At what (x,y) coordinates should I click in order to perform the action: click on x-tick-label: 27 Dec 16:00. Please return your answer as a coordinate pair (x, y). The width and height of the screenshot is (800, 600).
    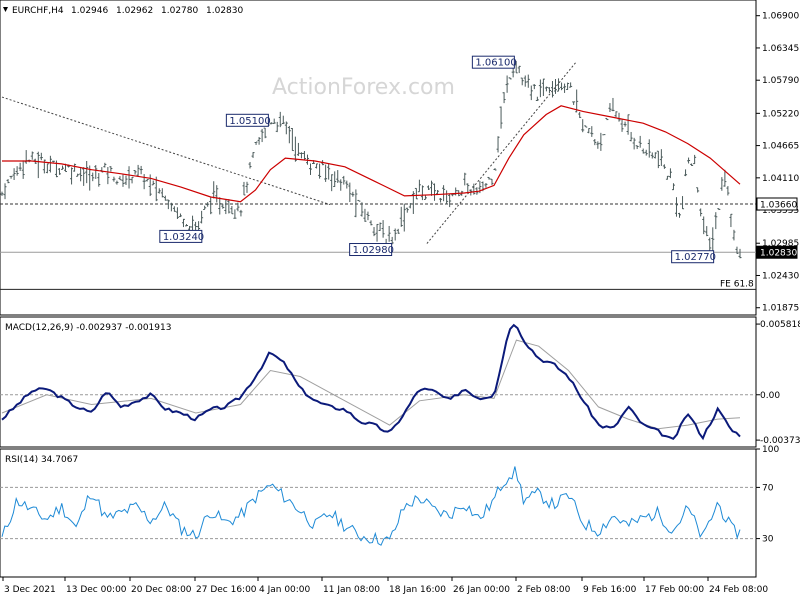
    Looking at the image, I should click on (226, 590).